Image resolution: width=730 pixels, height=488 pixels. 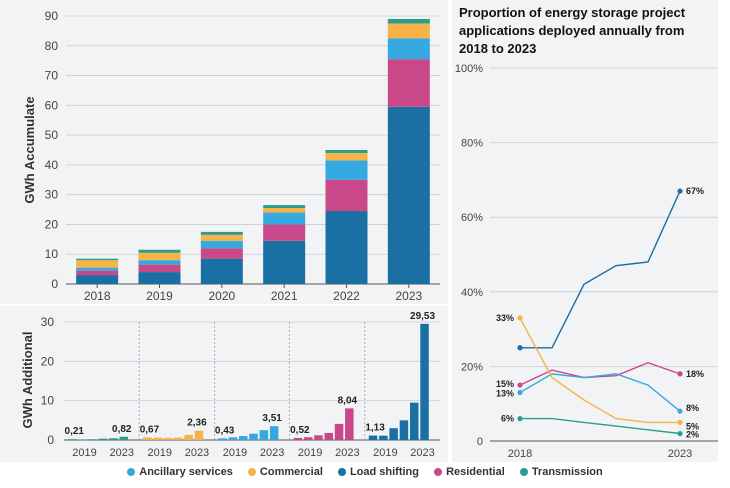 What do you see at coordinates (222, 439) in the screenshot?
I see `bar-ancillary-2018` at bounding box center [222, 439].